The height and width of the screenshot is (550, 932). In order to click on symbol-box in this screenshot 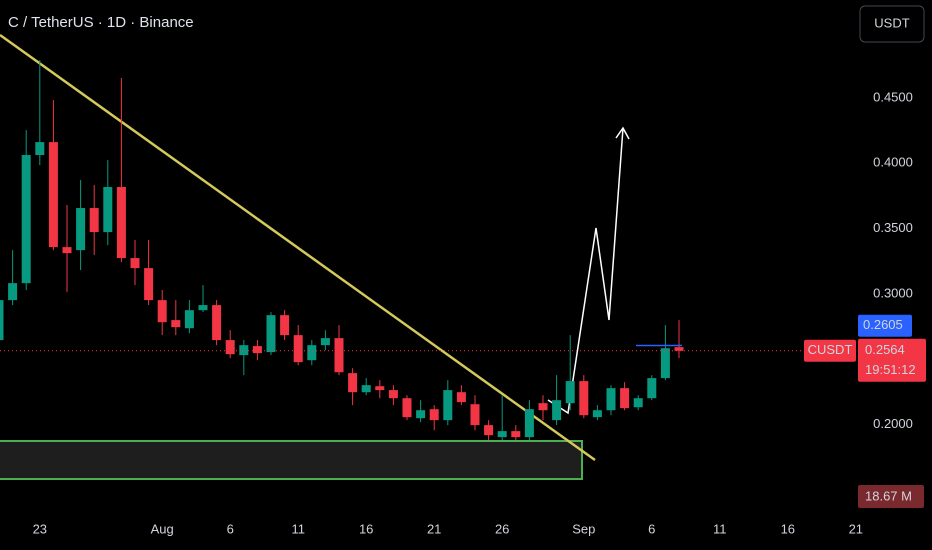, I will do `click(830, 350)`.